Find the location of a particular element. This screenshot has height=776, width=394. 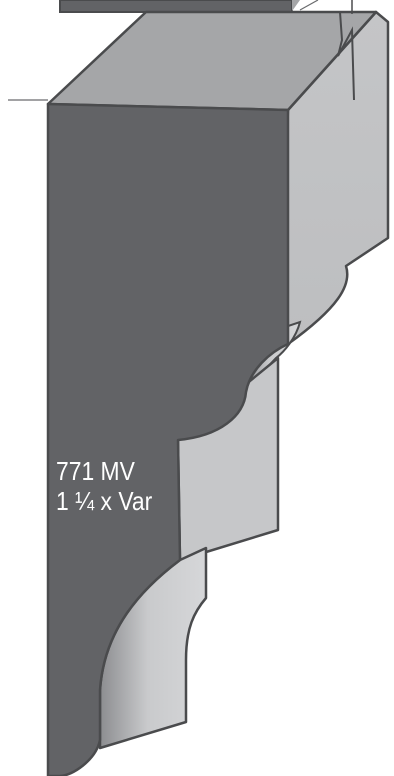

profile-dimensions: 1 ¼ x Var is located at coordinates (104, 501).